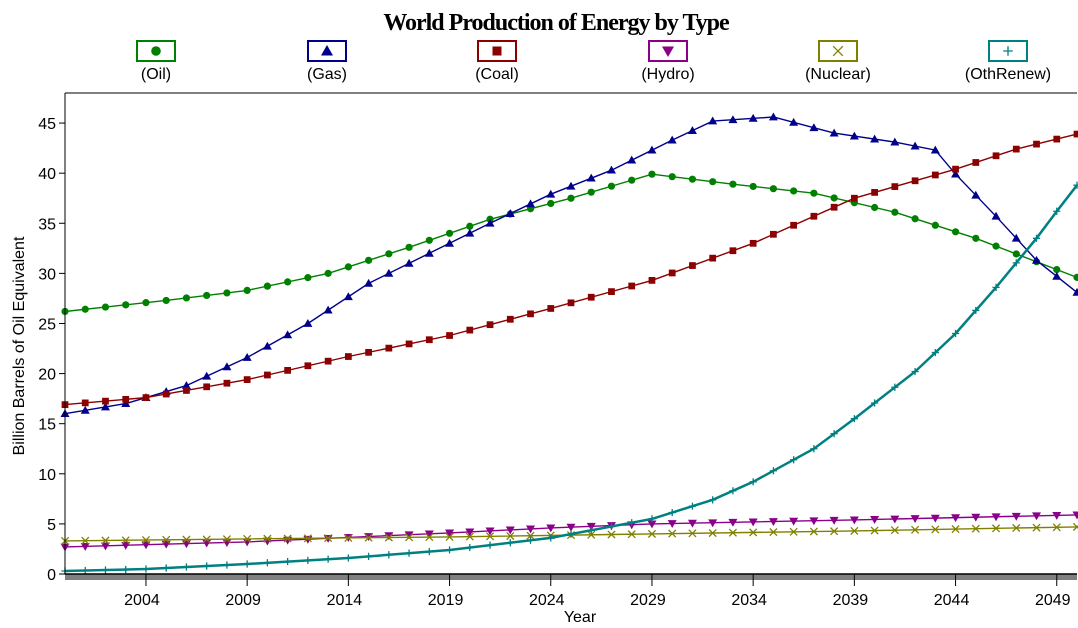 This screenshot has height=628, width=1078. I want to click on legend-label: (Nuclear), so click(838, 74).